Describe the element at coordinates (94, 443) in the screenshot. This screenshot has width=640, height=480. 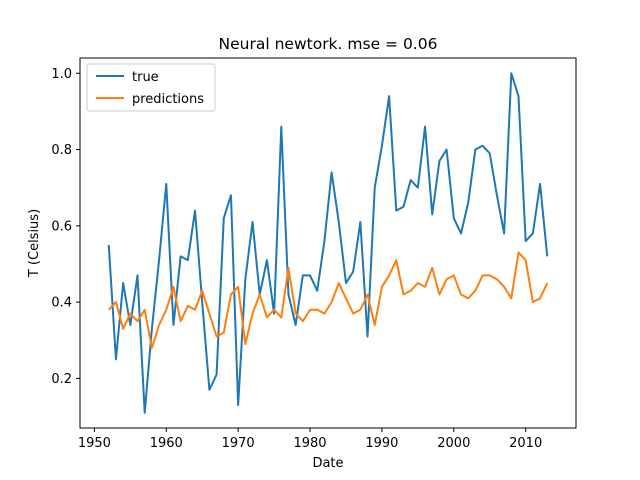
I see `x-tick-label: 1950` at that location.